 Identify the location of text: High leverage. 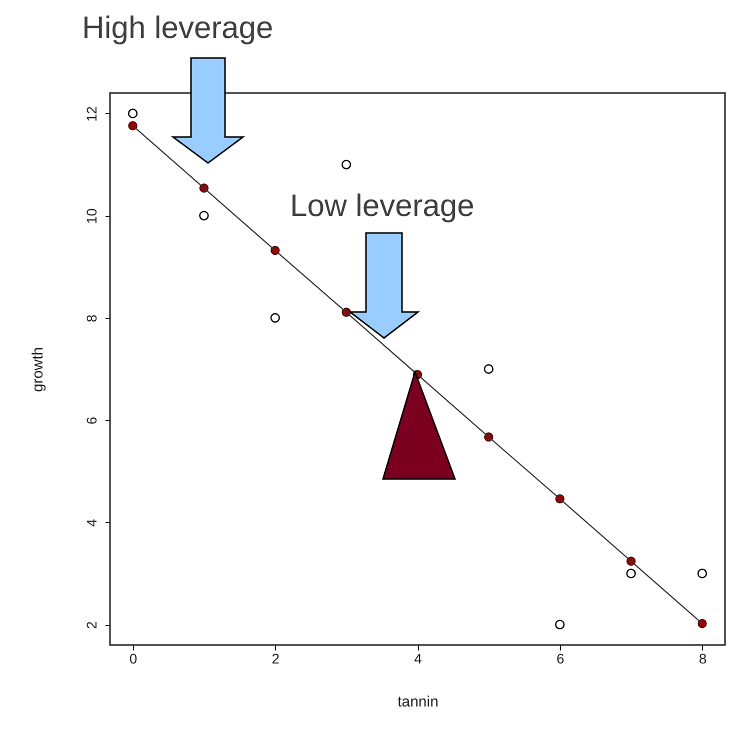
(178, 28).